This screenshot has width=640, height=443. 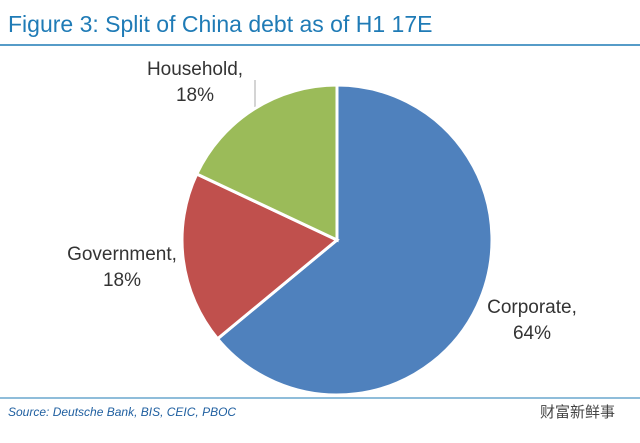 What do you see at coordinates (195, 69) in the screenshot?
I see `slice-label: Household,` at bounding box center [195, 69].